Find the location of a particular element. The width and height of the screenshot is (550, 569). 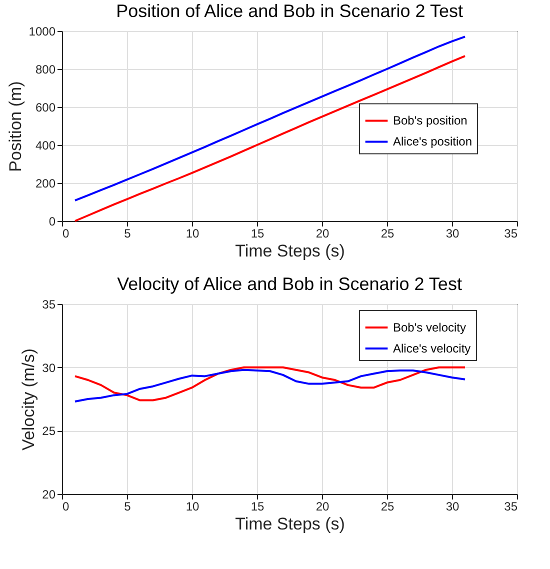

y-tick-label: 25 is located at coordinates (49, 431).